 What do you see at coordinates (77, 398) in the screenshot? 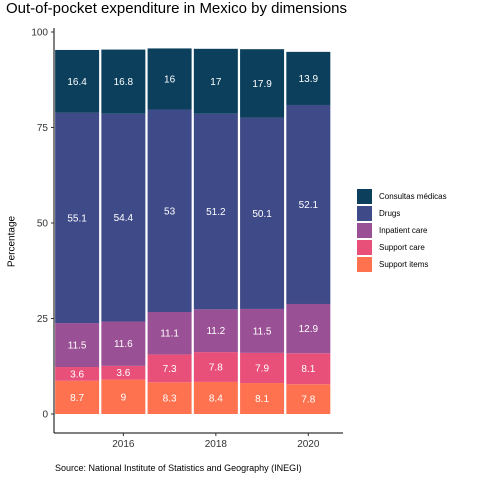
I see `data-label-support-items-2015: 8.7` at bounding box center [77, 398].